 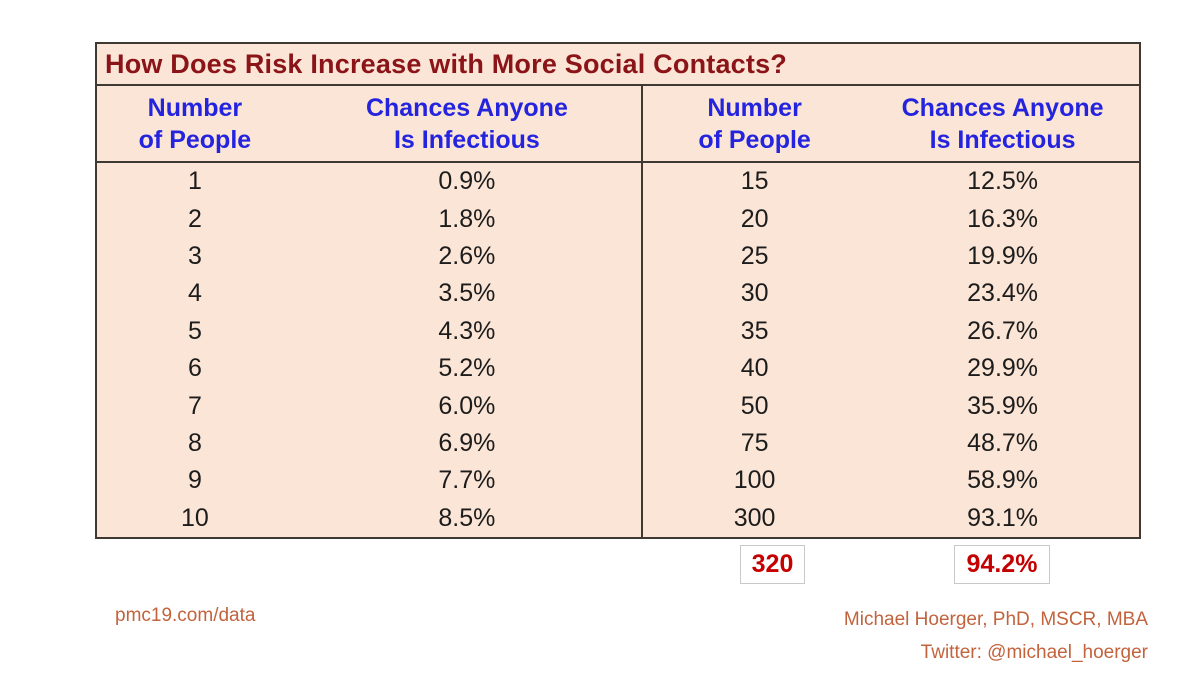 I want to click on people-count-cell: 3, so click(x=194, y=256).